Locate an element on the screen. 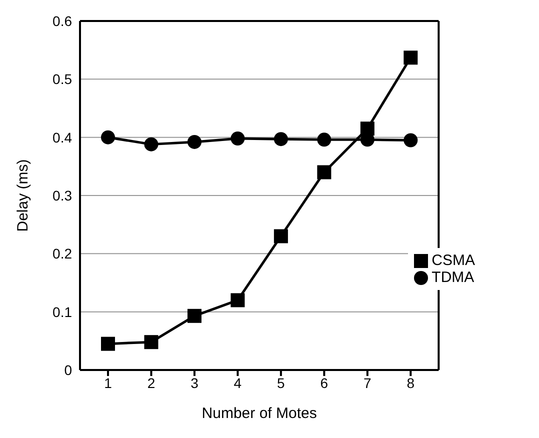 This screenshot has height=438, width=539. y-tick-label: 0 is located at coordinates (68, 370).